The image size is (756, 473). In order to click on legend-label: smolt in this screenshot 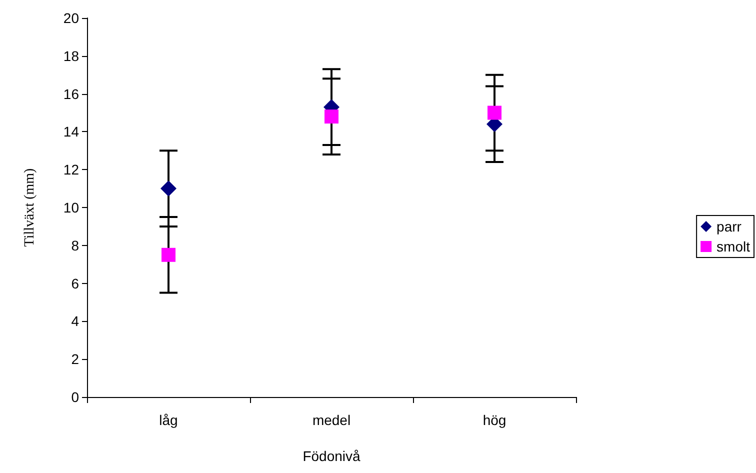, I will do `click(733, 246)`.